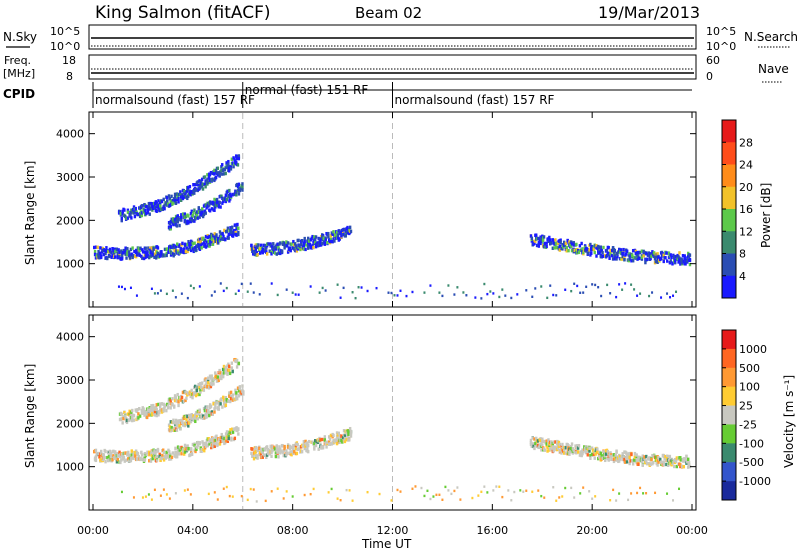  Describe the element at coordinates (19, 73) in the screenshot. I see `freq-unit: [MHz]` at that location.